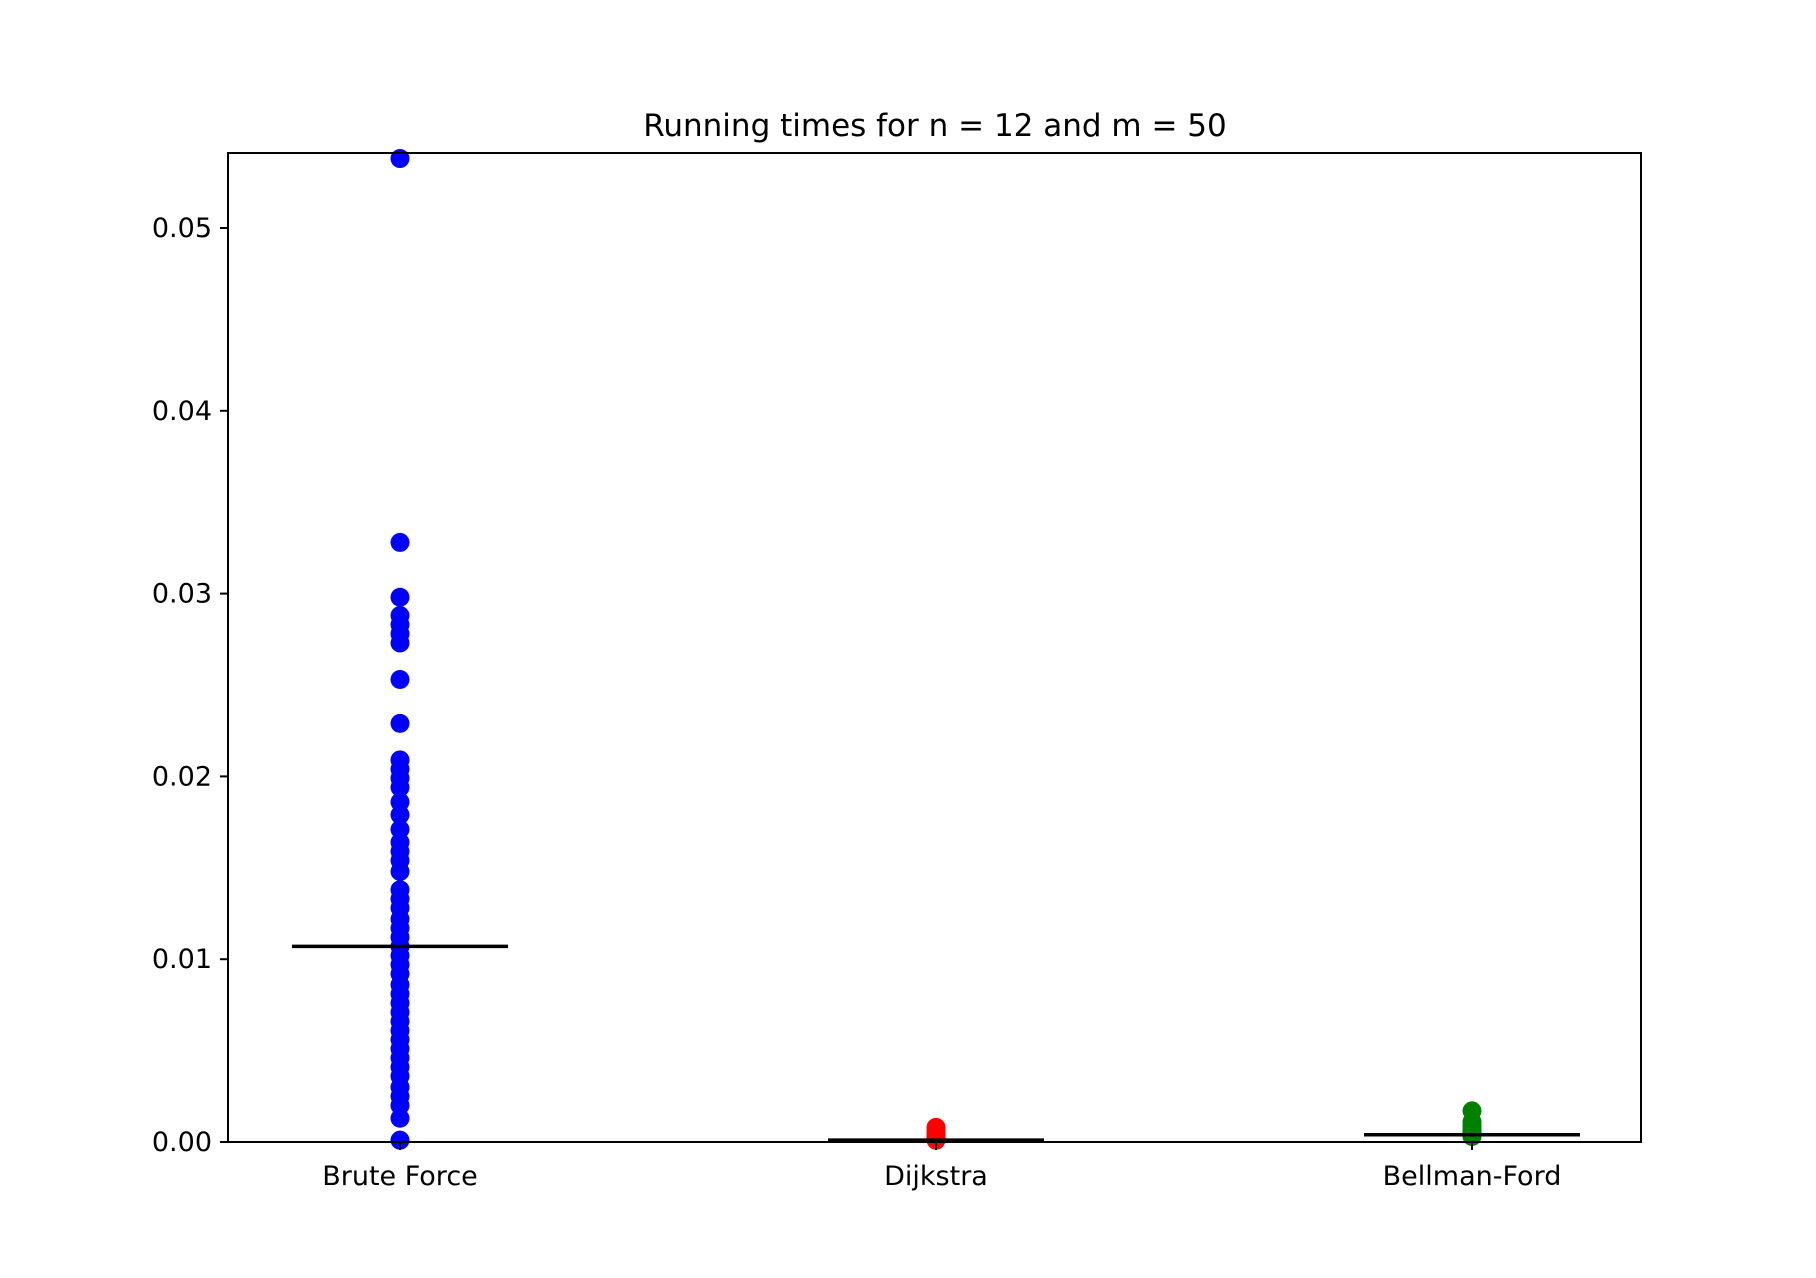 The height and width of the screenshot is (1278, 1816). Describe the element at coordinates (935, 126) in the screenshot. I see `chart-title: Running times for n = 12 and m = 50` at that location.